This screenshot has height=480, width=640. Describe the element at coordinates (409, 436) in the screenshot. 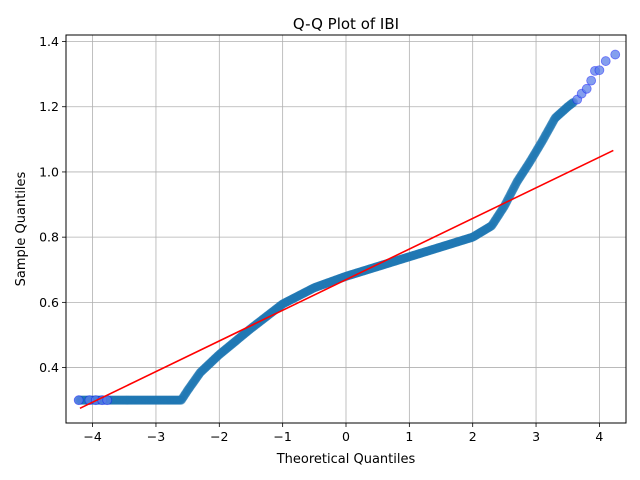

I see `x-tick-label: 1` at that location.